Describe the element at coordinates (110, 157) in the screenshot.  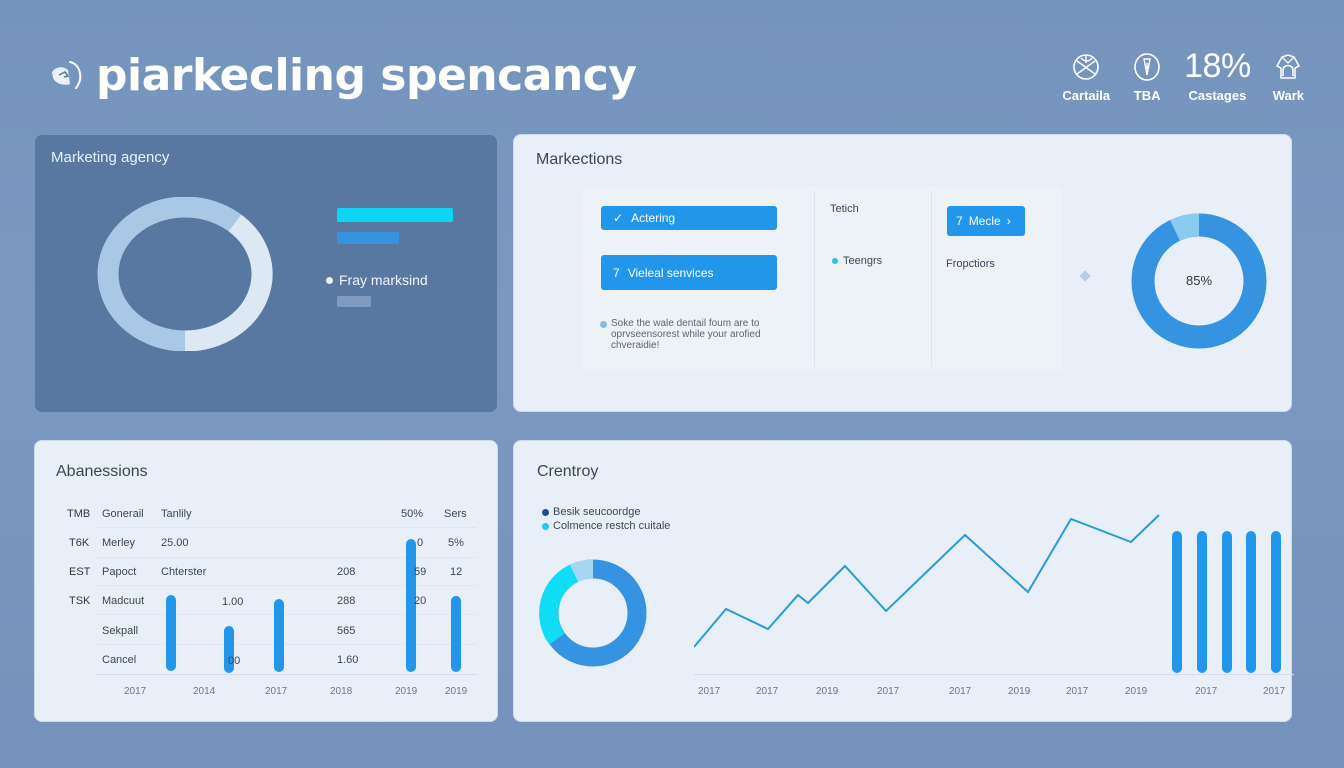
I see `card-title: Marketing agency` at that location.